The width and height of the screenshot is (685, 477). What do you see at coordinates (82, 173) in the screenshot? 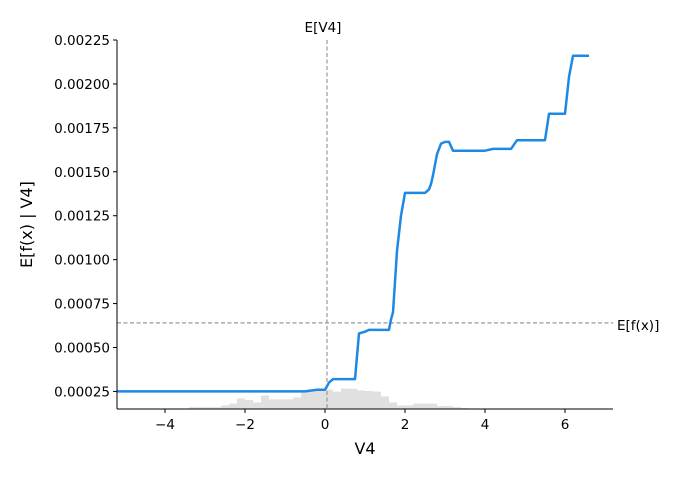
I see `y-tick-label: 0.00150` at bounding box center [82, 173].